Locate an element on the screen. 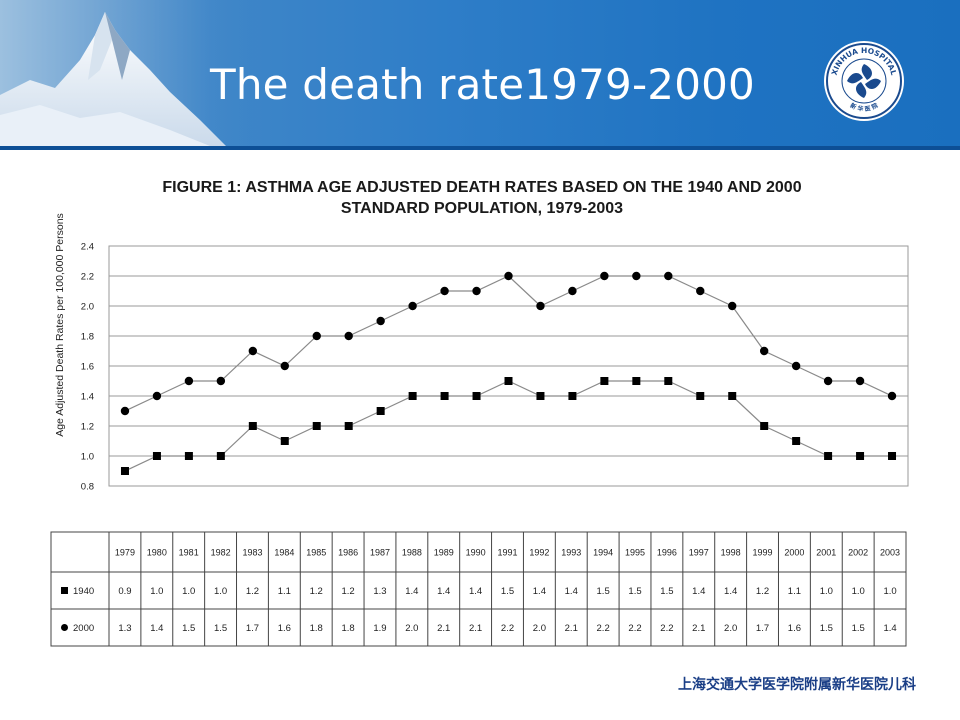 This screenshot has width=960, height=720. table-row-label: 1940 is located at coordinates (83, 591).